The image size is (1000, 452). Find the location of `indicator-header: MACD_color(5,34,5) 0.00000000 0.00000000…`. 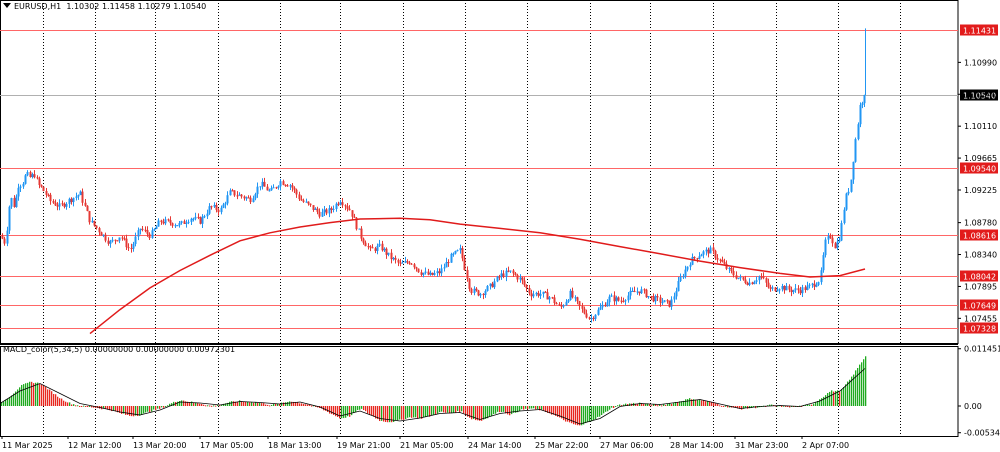

indicator-header: MACD_color(5,34,5) 0.00000000 0.00000000… is located at coordinates (119, 349).